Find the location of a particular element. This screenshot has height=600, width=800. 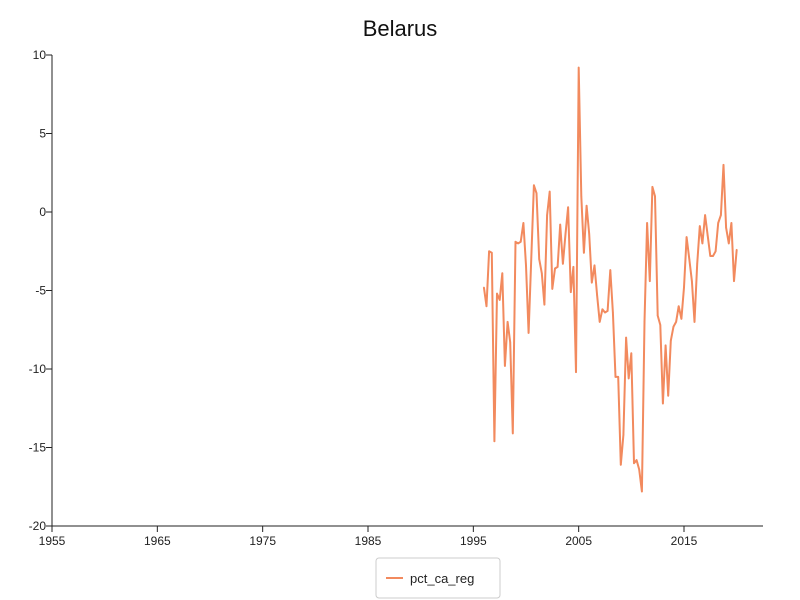

y-tick-label: 5 is located at coordinates (42, 134).